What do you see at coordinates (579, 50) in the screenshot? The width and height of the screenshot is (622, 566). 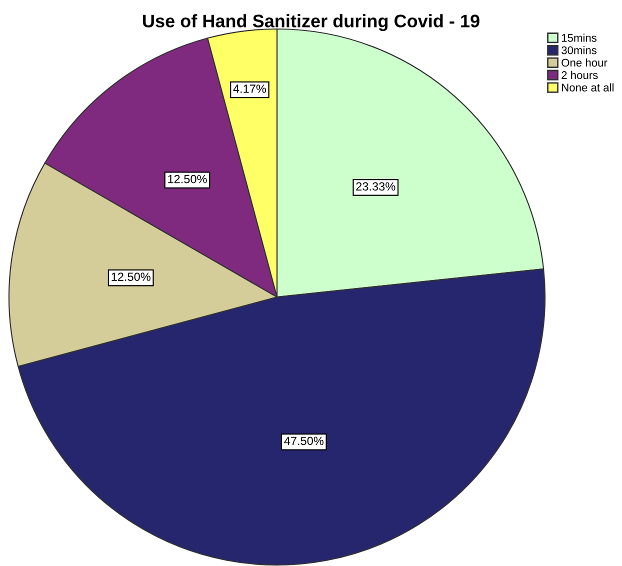 I see `legend-label: 30mins` at bounding box center [579, 50].